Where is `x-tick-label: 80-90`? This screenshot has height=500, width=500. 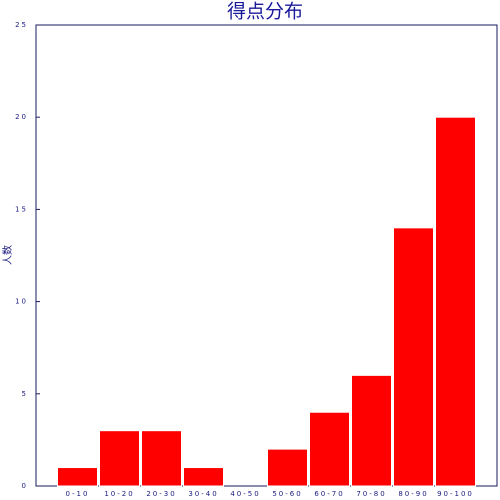
x-tick-label: 80-90 is located at coordinates (413, 494).